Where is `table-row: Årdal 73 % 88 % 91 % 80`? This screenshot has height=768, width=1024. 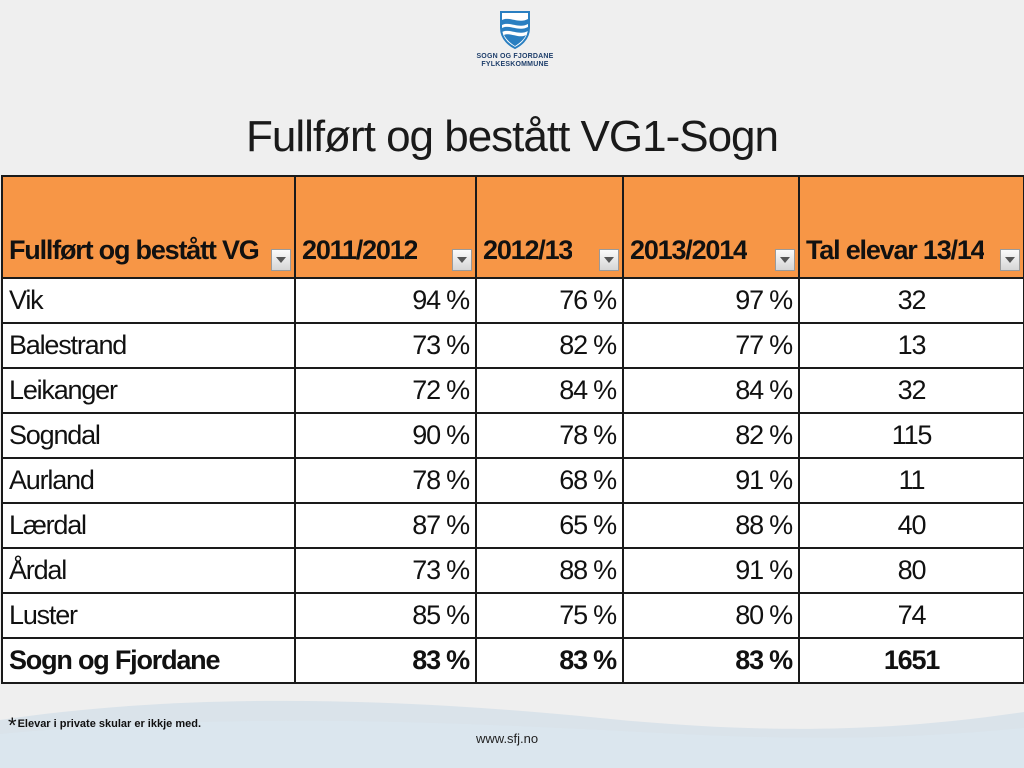 table-row: Årdal 73 % 88 % 91 % 80 is located at coordinates (512, 570).